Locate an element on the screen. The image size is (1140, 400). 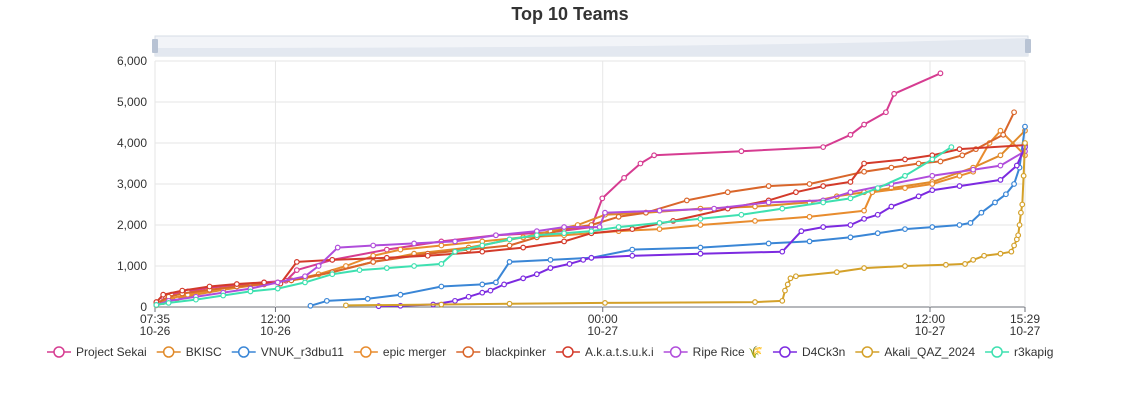
legend-item: BKISC is located at coordinates (189, 352).